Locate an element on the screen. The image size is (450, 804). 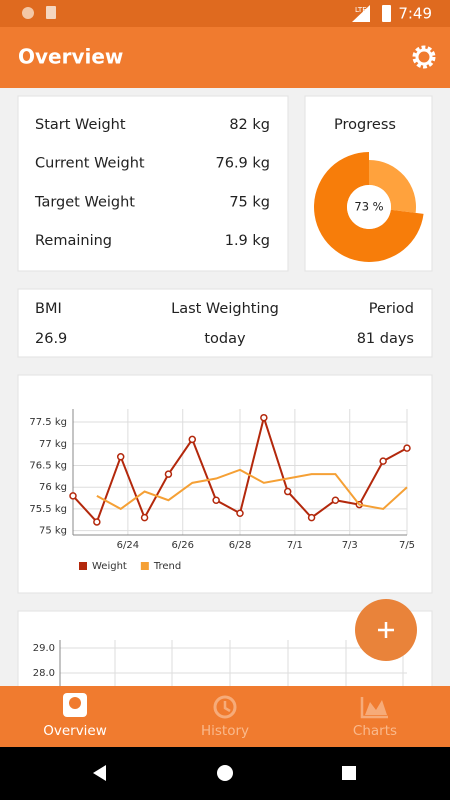
stat-label: Current Weight is located at coordinates (90, 164).